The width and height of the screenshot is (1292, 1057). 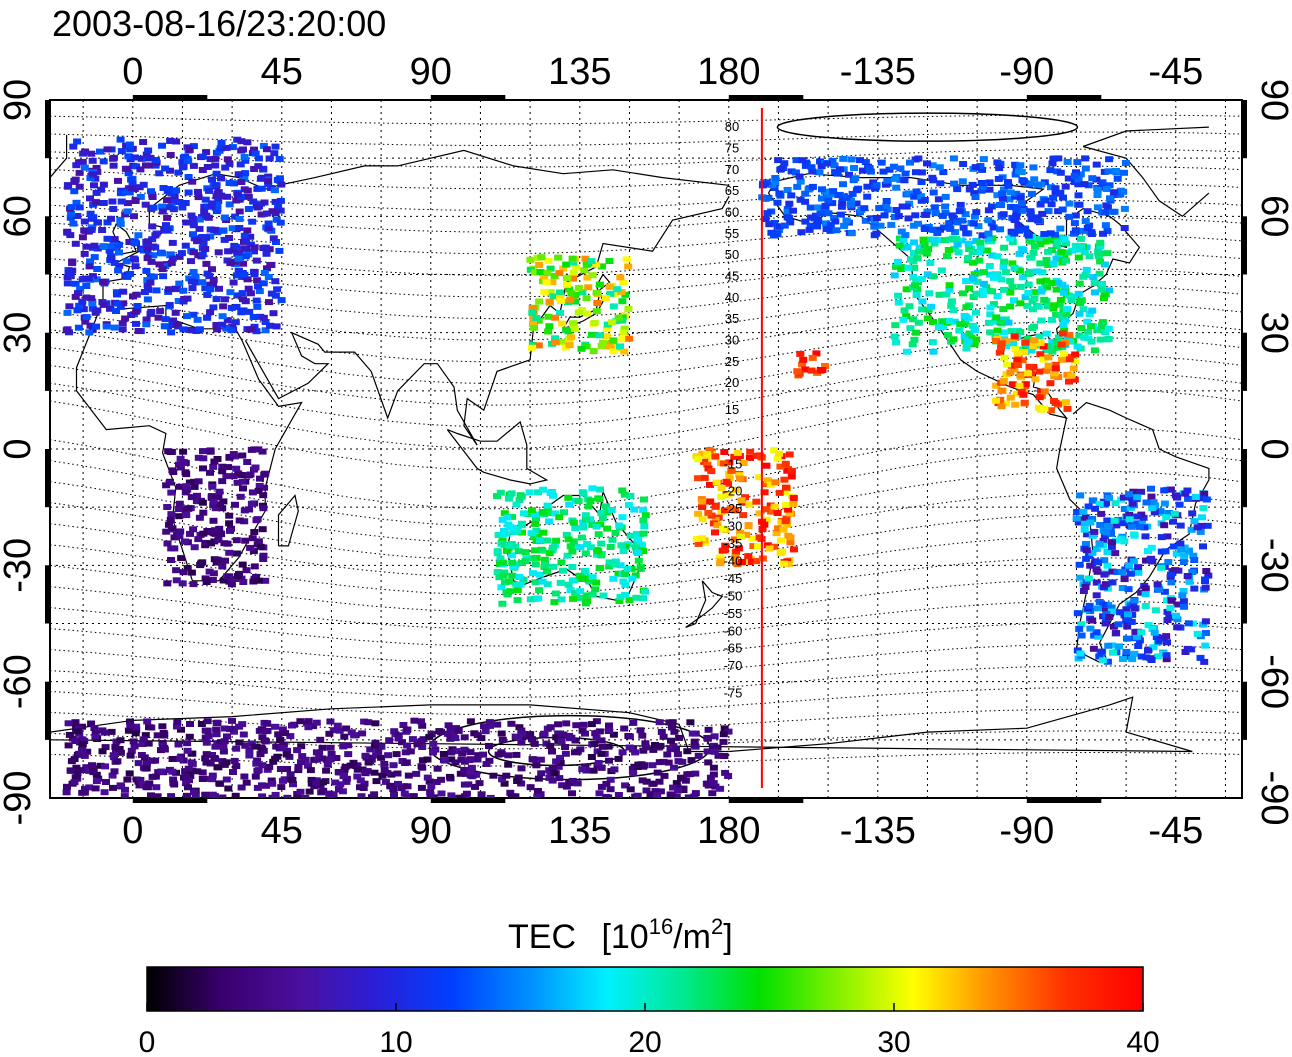 I want to click on top-axis-label: -45, so click(x=1175, y=72).